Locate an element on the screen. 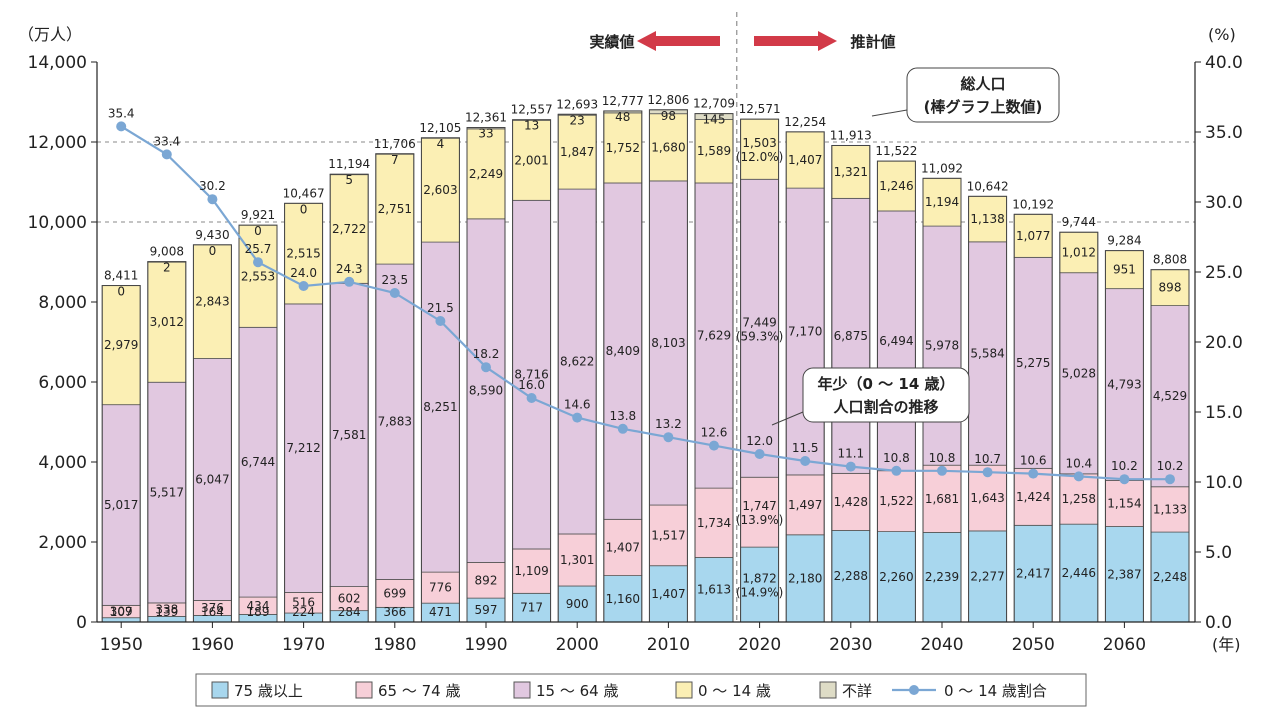 The height and width of the screenshot is (720, 1280). gridlines is located at coordinates (646, 182).